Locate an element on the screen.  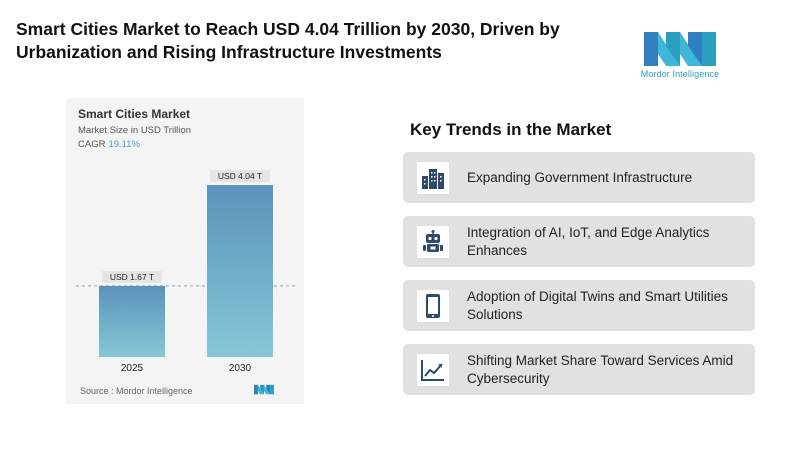
trends-title: Key Trends in the Market is located at coordinates (511, 129).